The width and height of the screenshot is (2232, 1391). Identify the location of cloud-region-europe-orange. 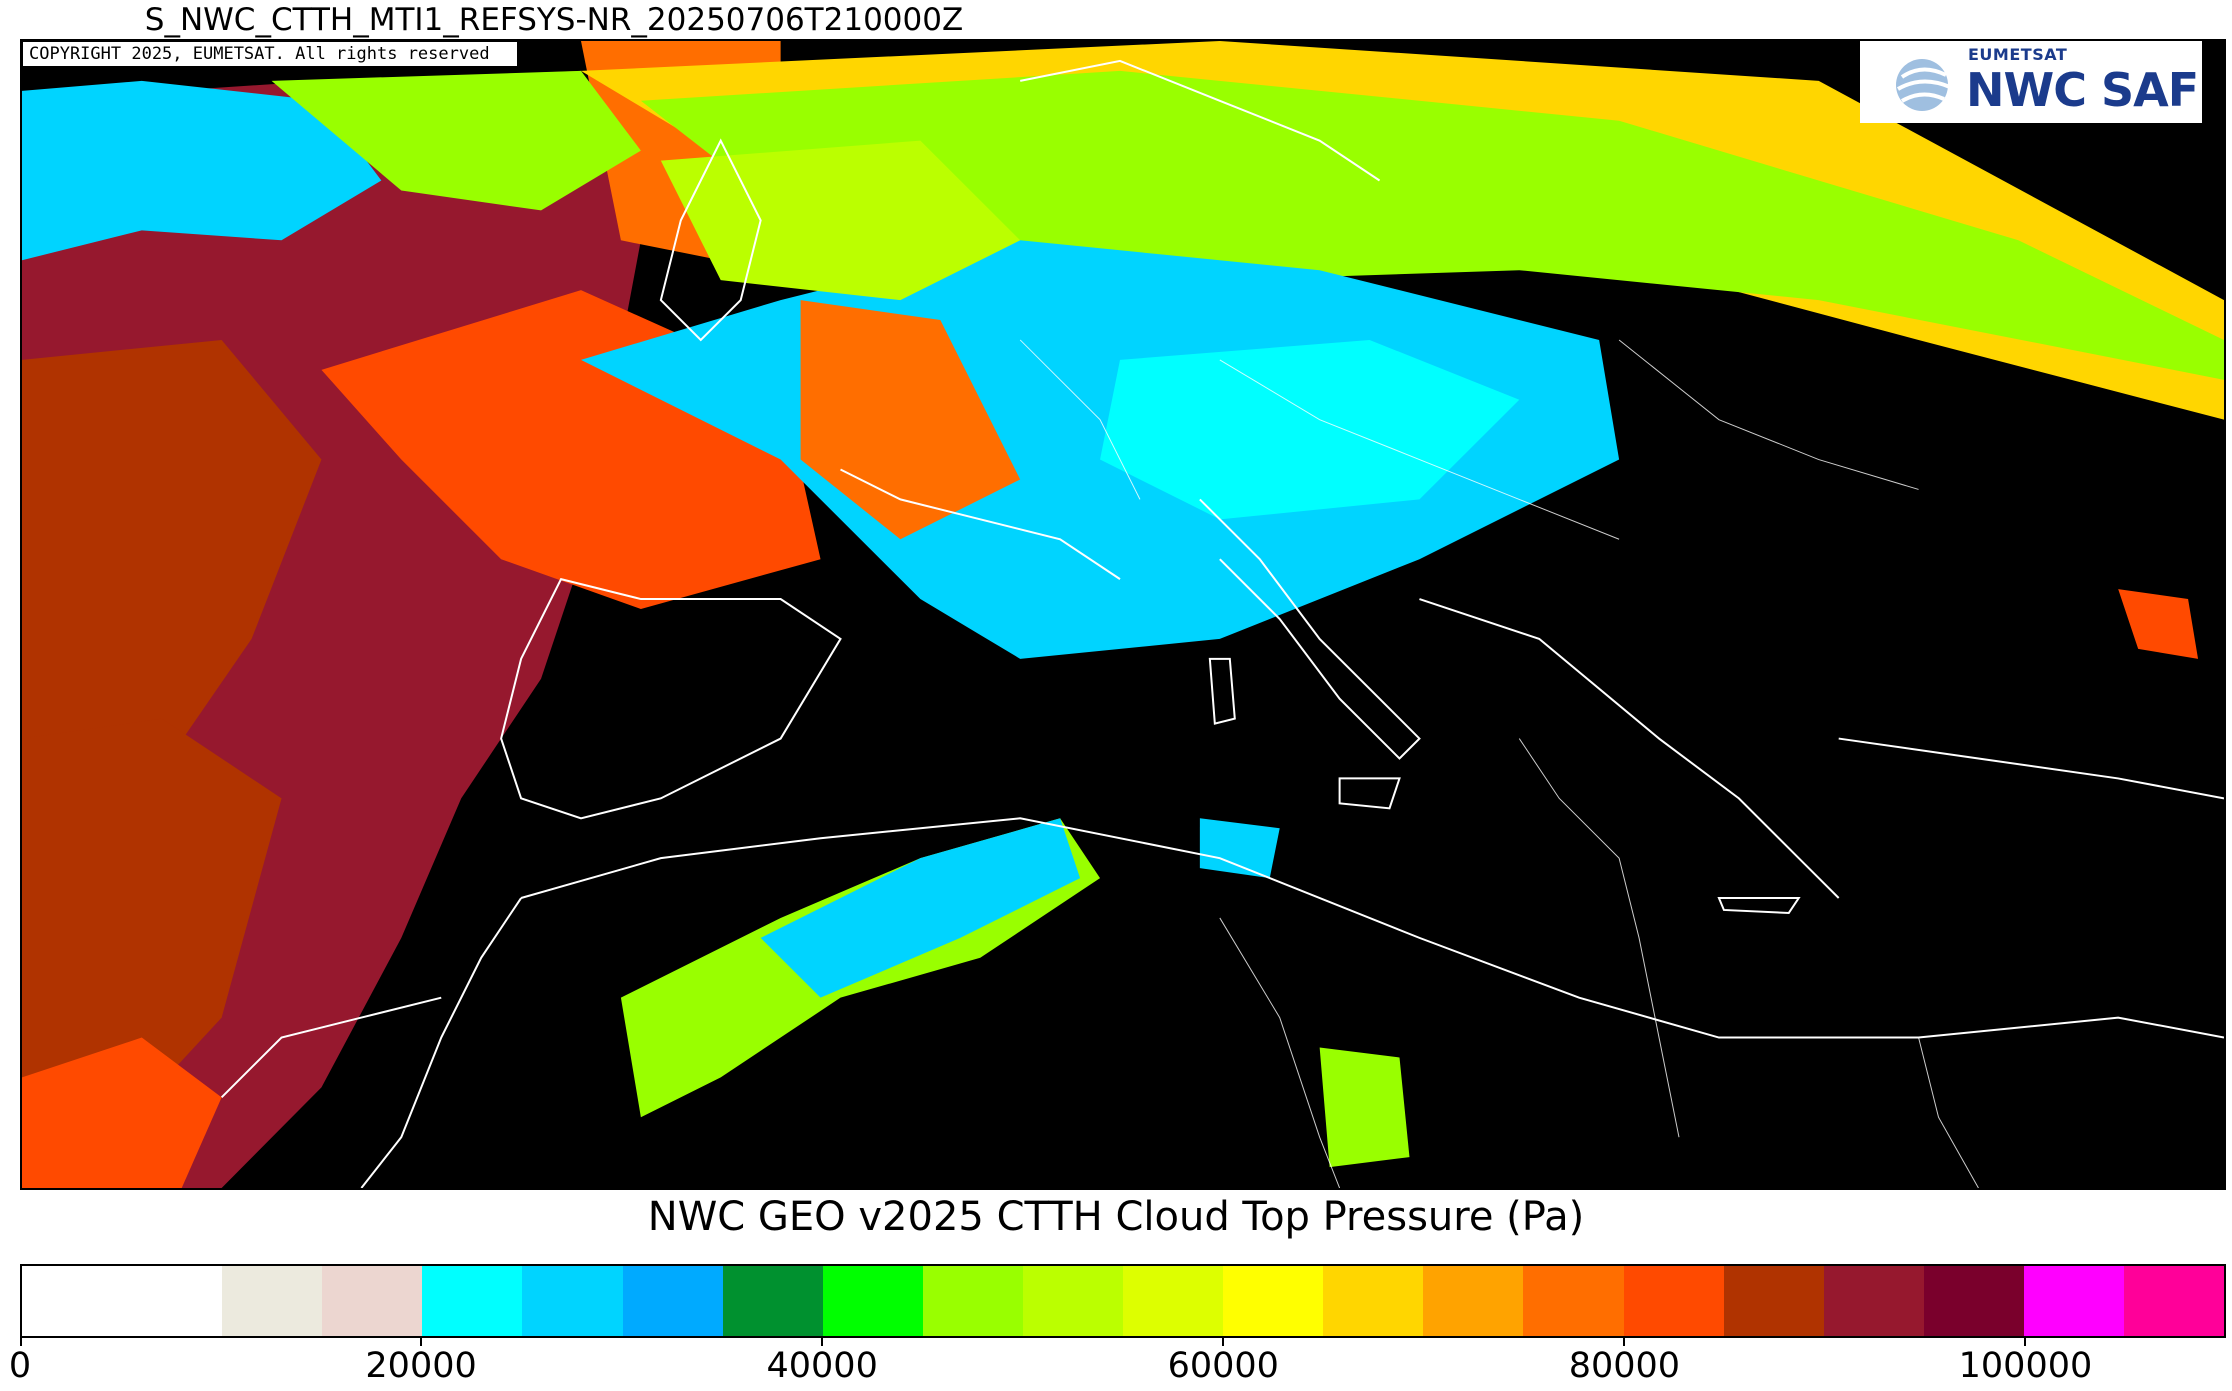
(910, 420).